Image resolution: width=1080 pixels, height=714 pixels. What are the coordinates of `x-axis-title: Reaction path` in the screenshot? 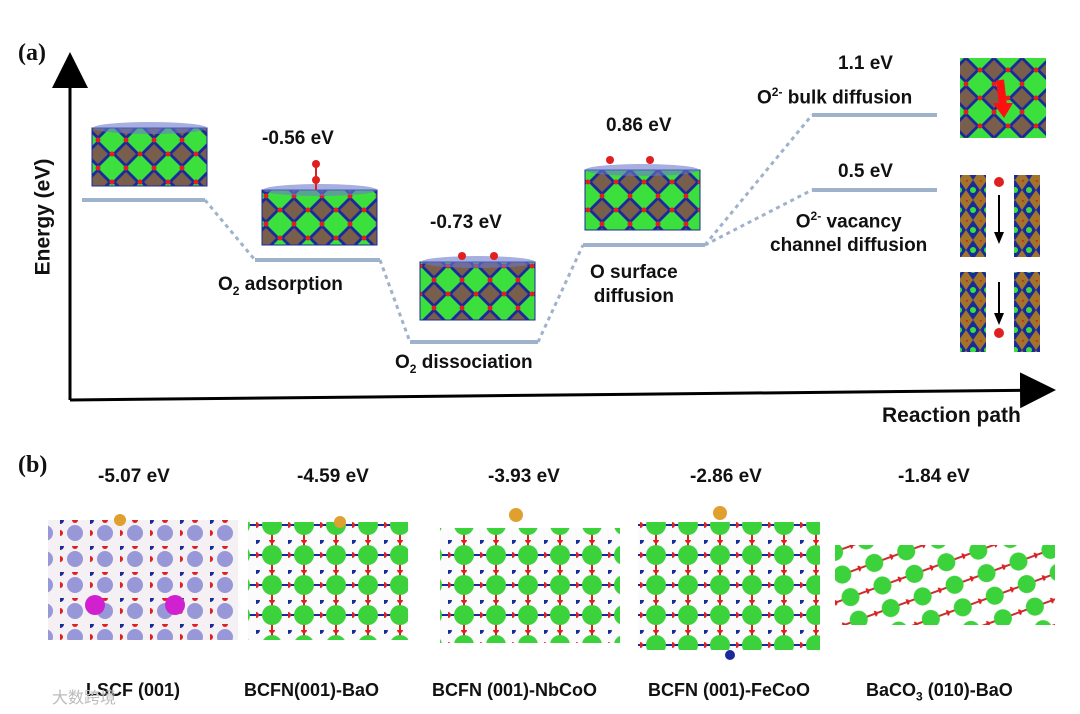 It's located at (951, 415).